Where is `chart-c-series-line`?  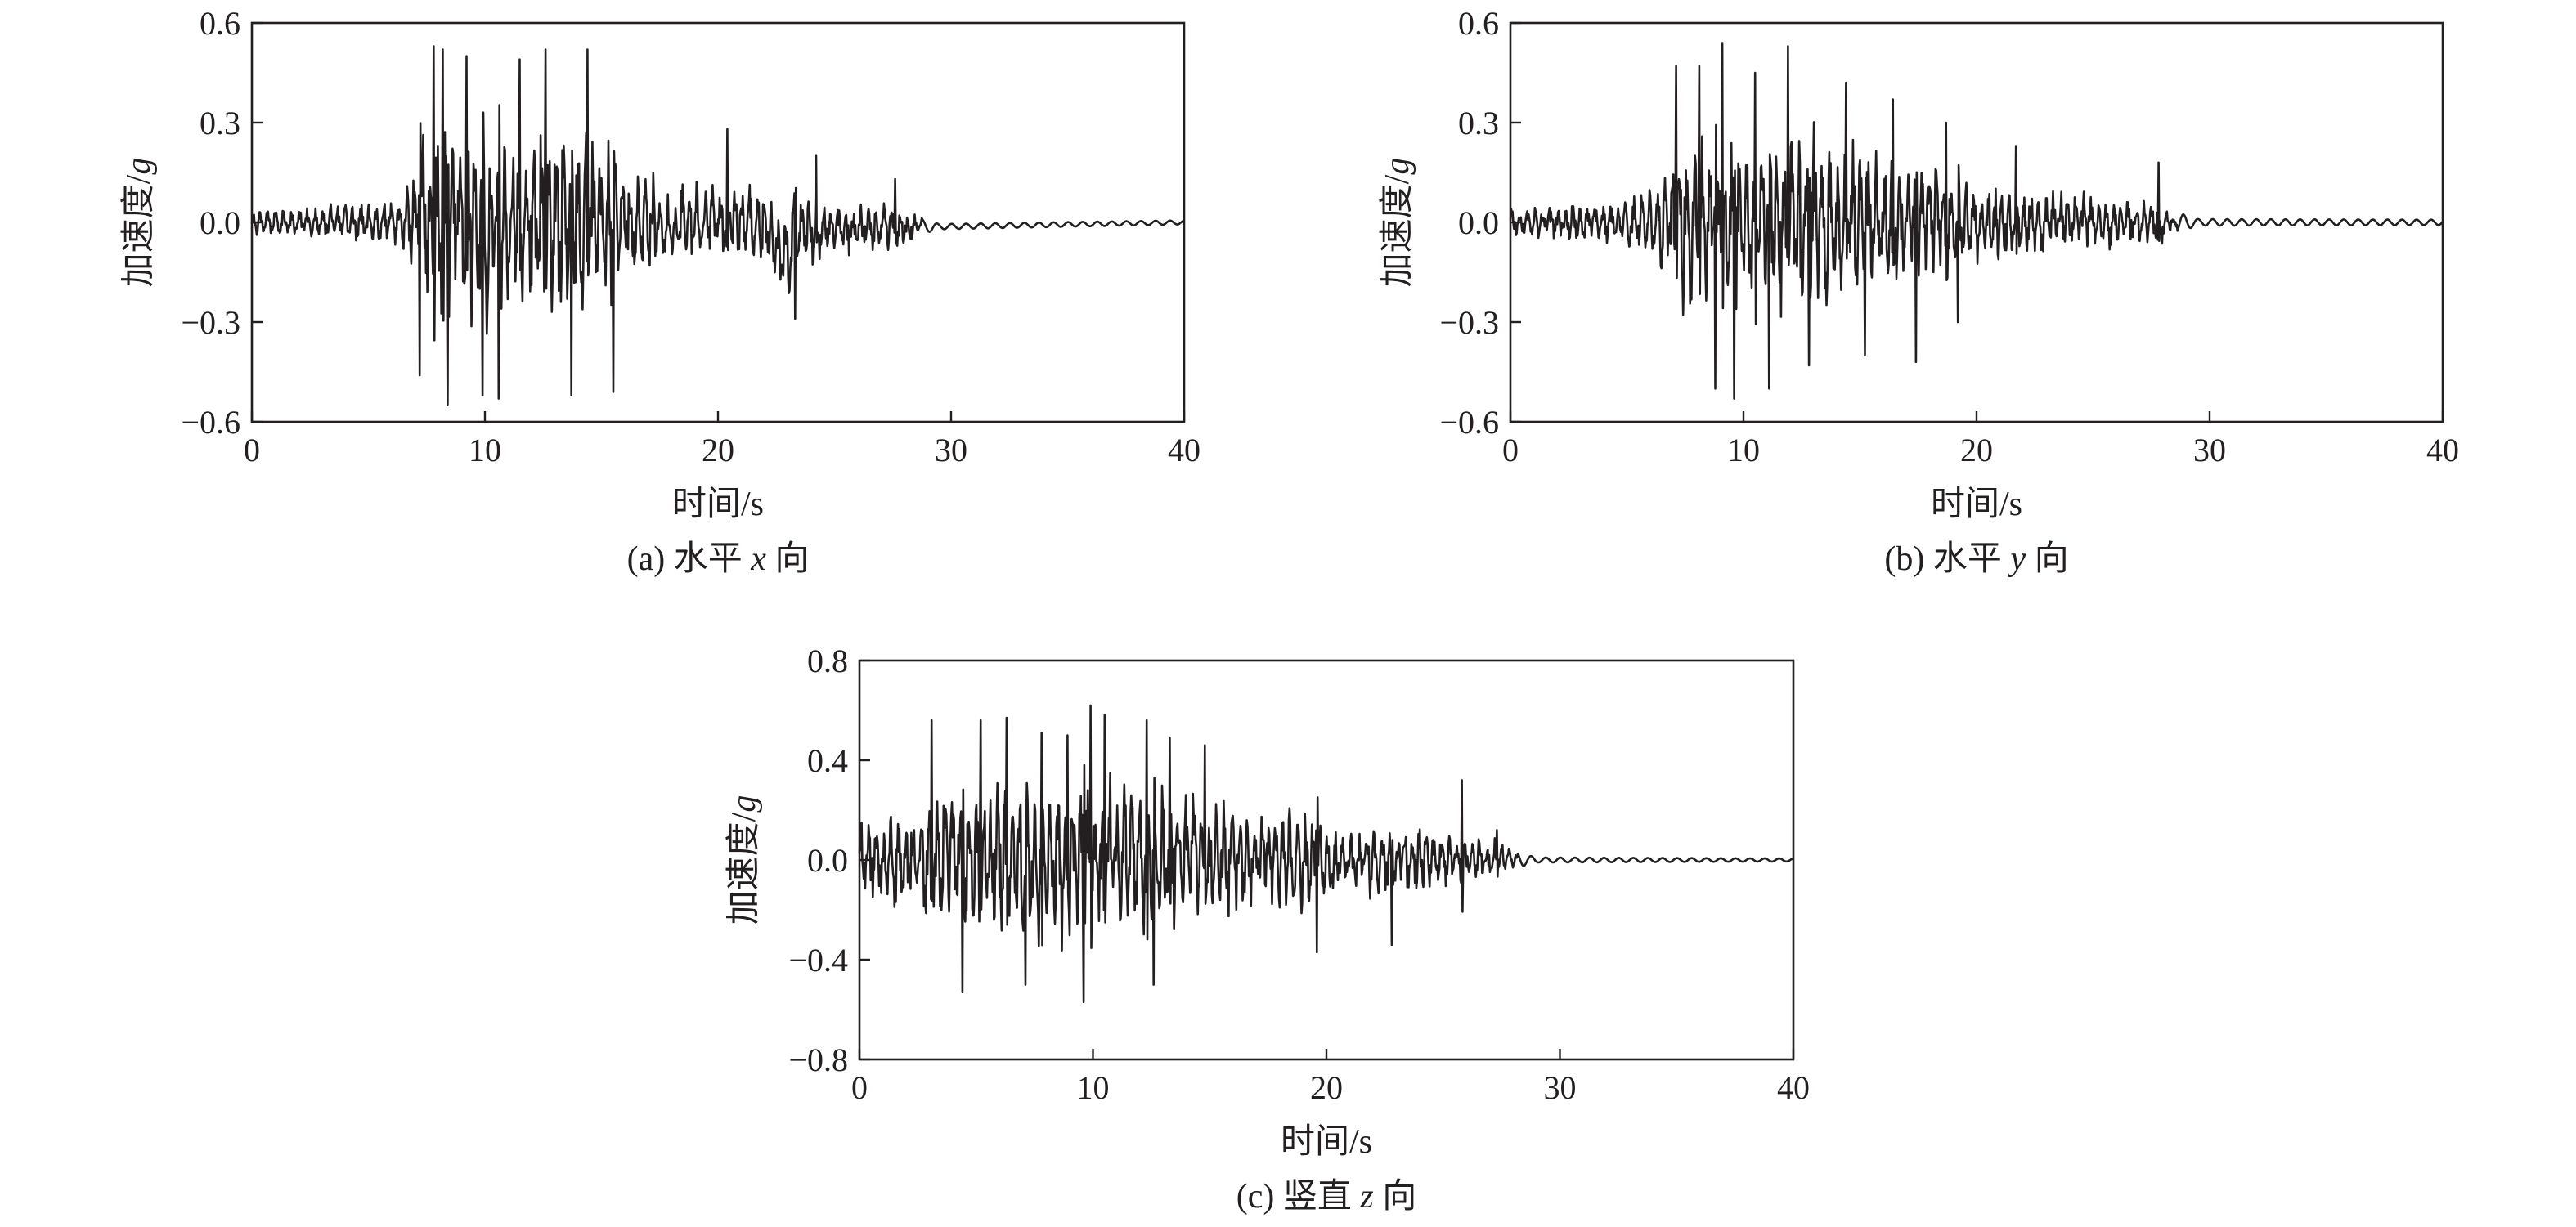 chart-c-series-line is located at coordinates (1326, 854).